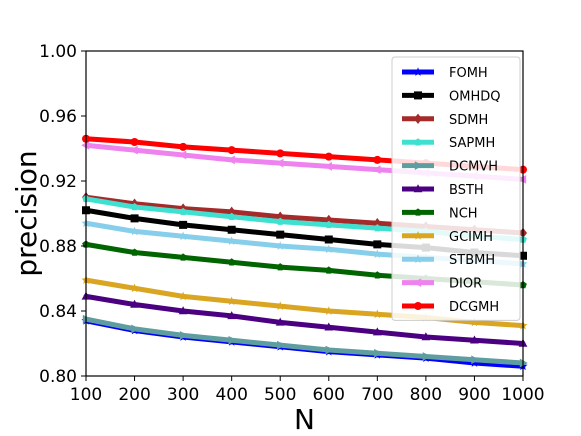 This screenshot has height=436, width=581. What do you see at coordinates (468, 73) in the screenshot?
I see `legend-label: FOMH` at bounding box center [468, 73].